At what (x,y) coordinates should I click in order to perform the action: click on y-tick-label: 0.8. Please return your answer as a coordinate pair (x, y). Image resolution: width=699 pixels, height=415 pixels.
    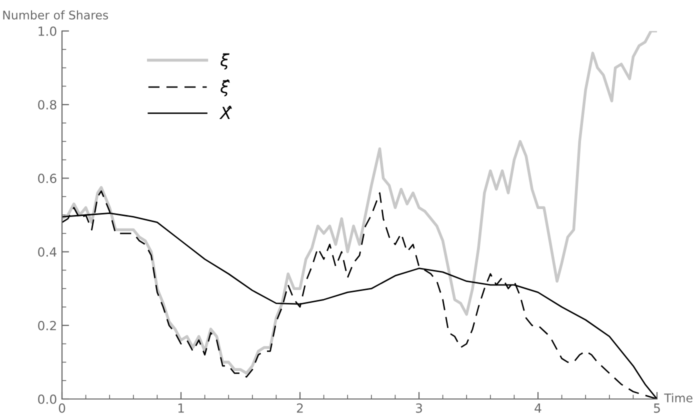
    Looking at the image, I should click on (47, 105).